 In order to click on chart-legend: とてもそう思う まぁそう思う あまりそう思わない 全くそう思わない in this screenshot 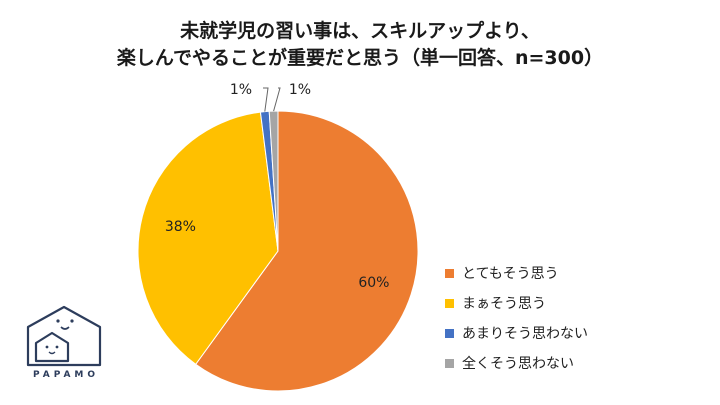, I will do `click(516, 318)`.